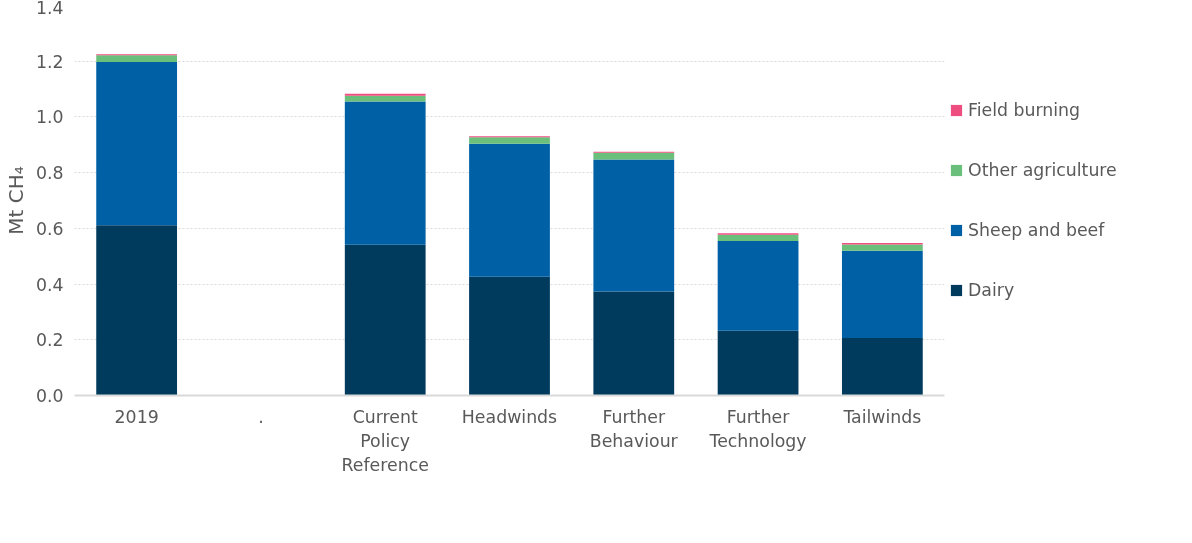  What do you see at coordinates (509, 416) in the screenshot?
I see `x-tick-label: Headwinds` at bounding box center [509, 416].